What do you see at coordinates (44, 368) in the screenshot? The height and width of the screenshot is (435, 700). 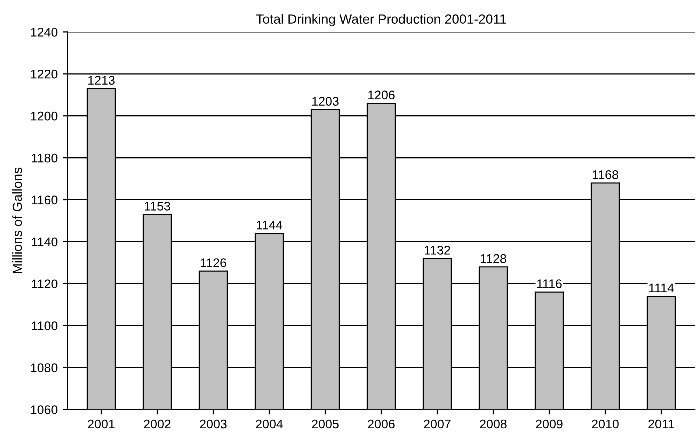 I see `y-tick-label: 1080` at bounding box center [44, 368].